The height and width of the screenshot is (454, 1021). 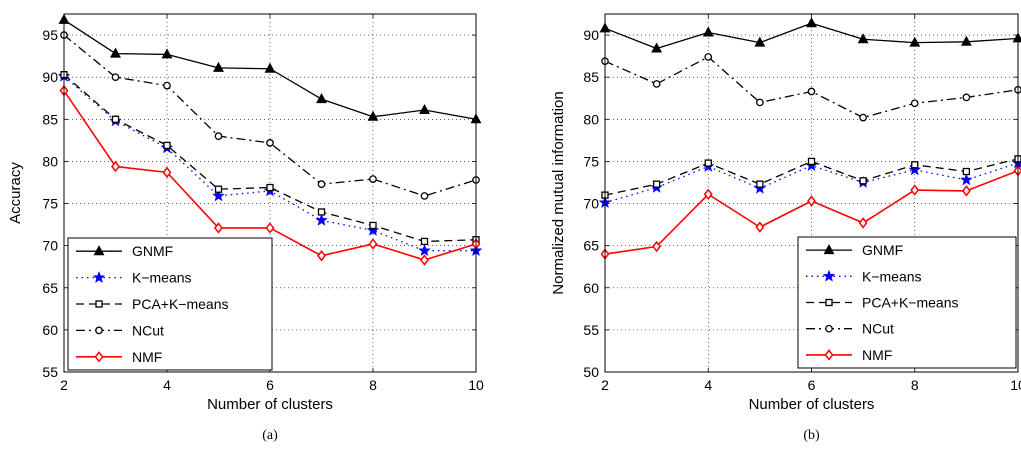 What do you see at coordinates (162, 278) in the screenshot?
I see `panel-a-legend-label: K−means` at bounding box center [162, 278].